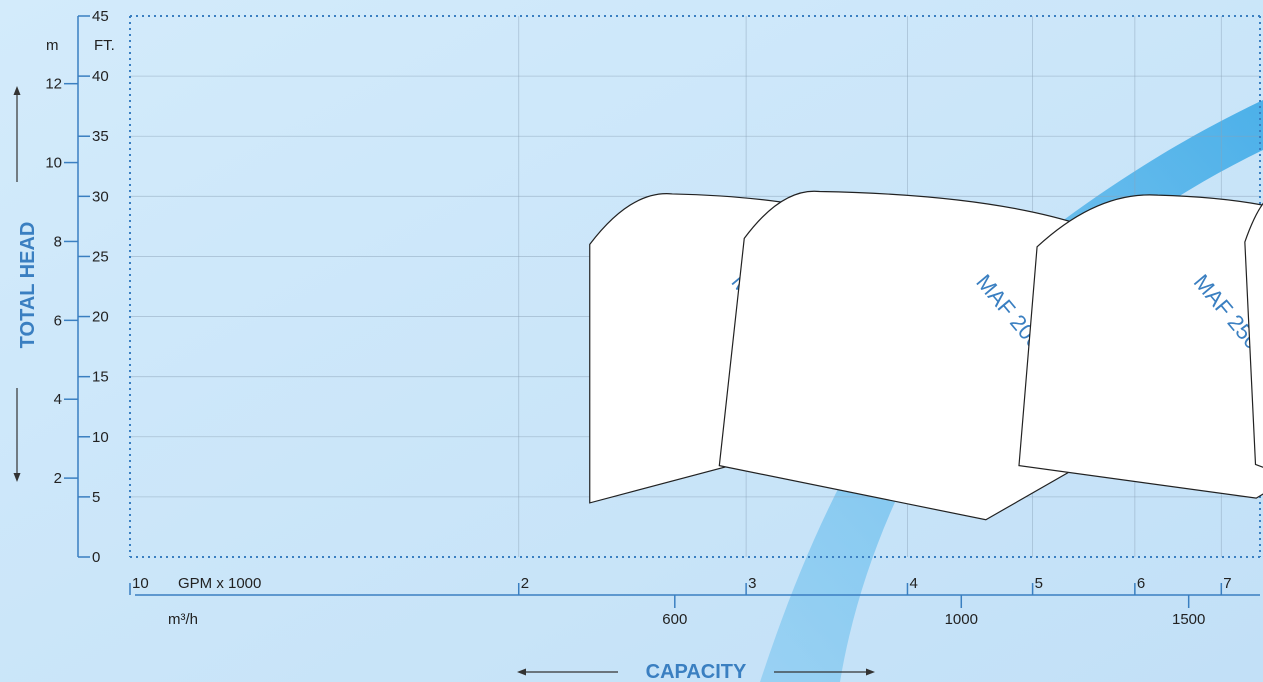 Image resolution: width=1263 pixels, height=682 pixels. What do you see at coordinates (525, 583) in the screenshot?
I see `gpm-tick-label: 2` at bounding box center [525, 583].